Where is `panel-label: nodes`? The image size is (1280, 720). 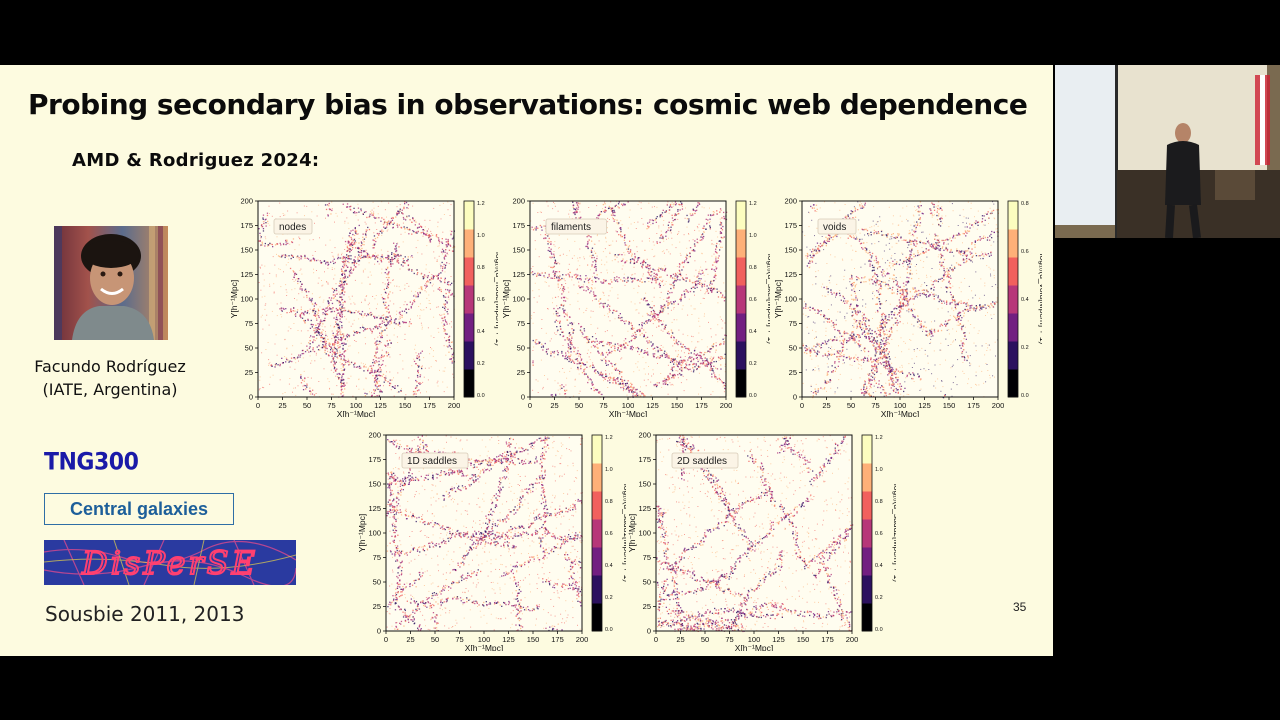
panel-label: nodes is located at coordinates (292, 227).